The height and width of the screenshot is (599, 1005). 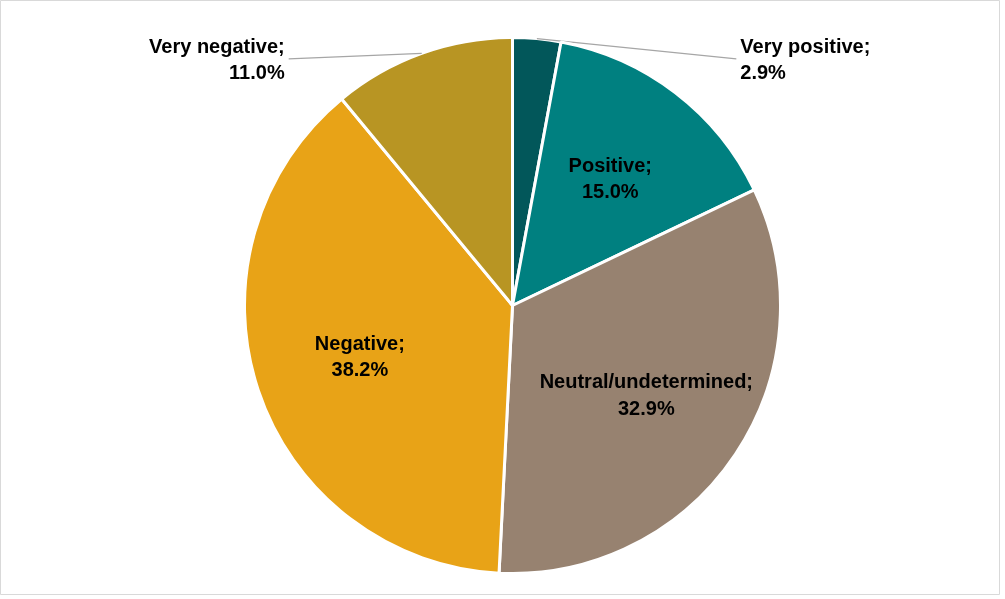 I want to click on slice-label: Very positive; 2.9%, so click(x=805, y=59).